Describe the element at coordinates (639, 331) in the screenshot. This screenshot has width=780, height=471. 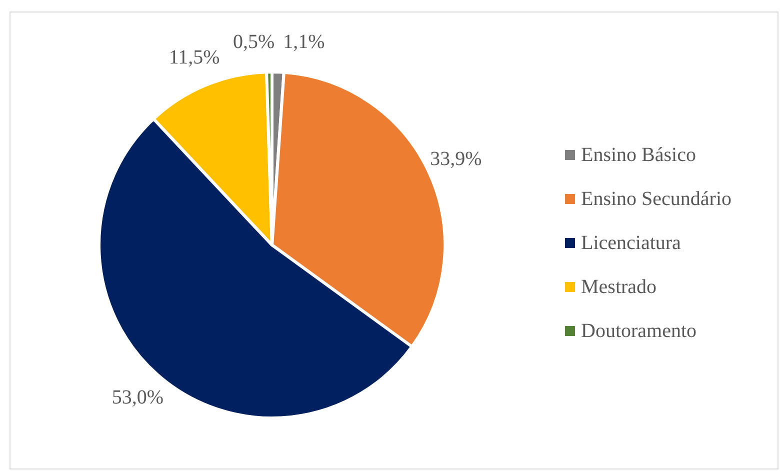
I see `legend-label: Doutoramento` at that location.